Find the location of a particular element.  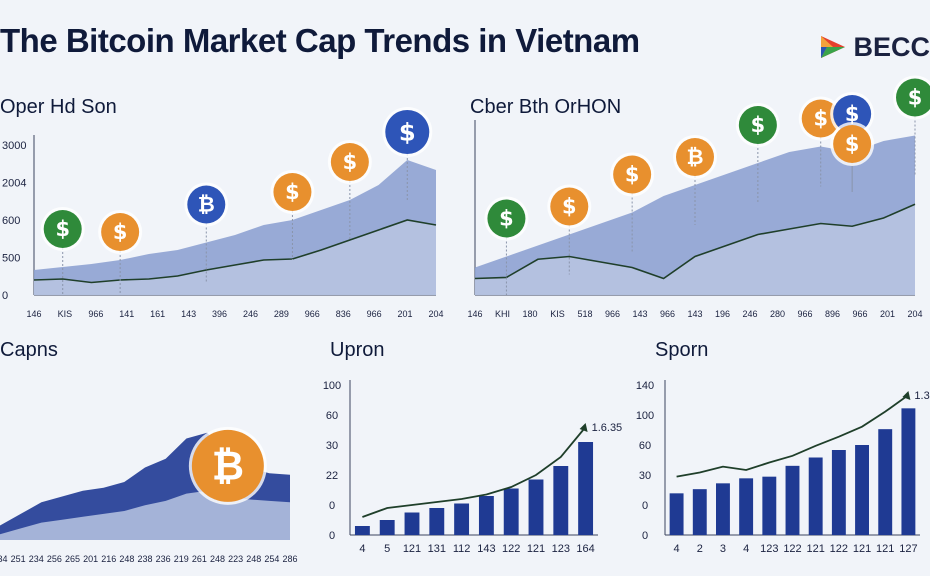

x-tick-label: 261 is located at coordinates (199, 559).